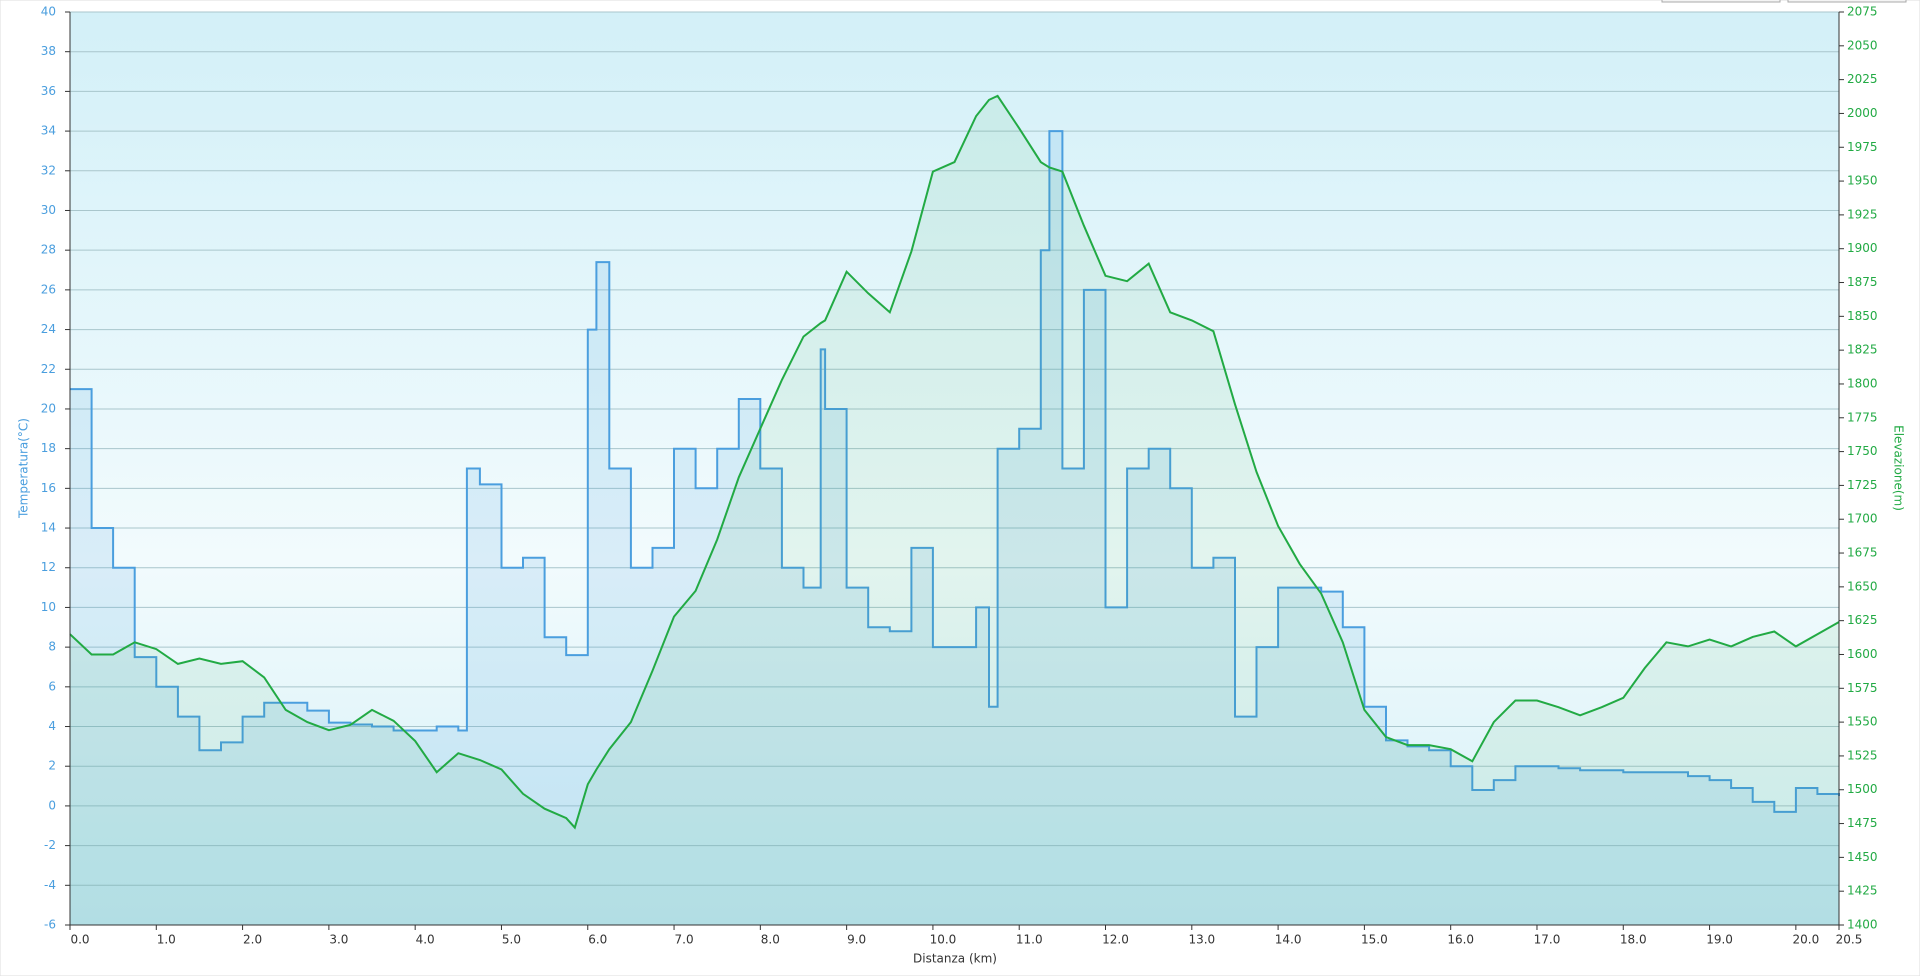 The image size is (1920, 976). I want to click on y-tick-label: 36, so click(48, 91).